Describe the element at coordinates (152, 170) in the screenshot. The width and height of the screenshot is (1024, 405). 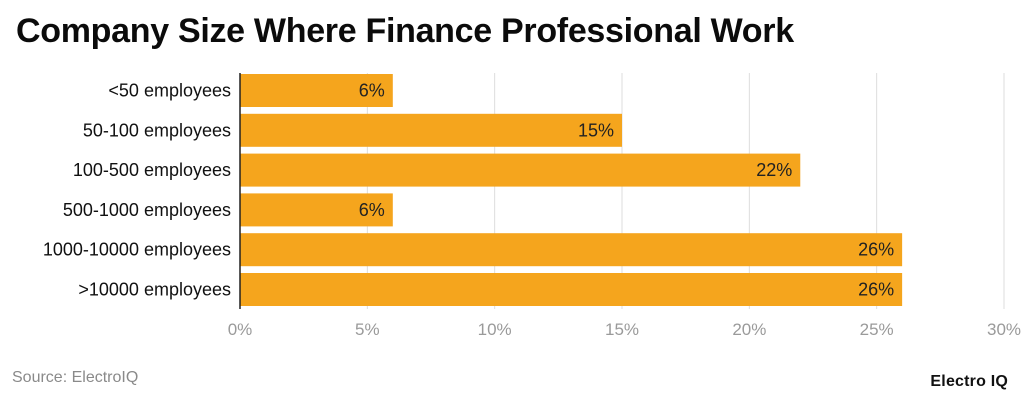
I see `category-label: 100-500 employees` at that location.